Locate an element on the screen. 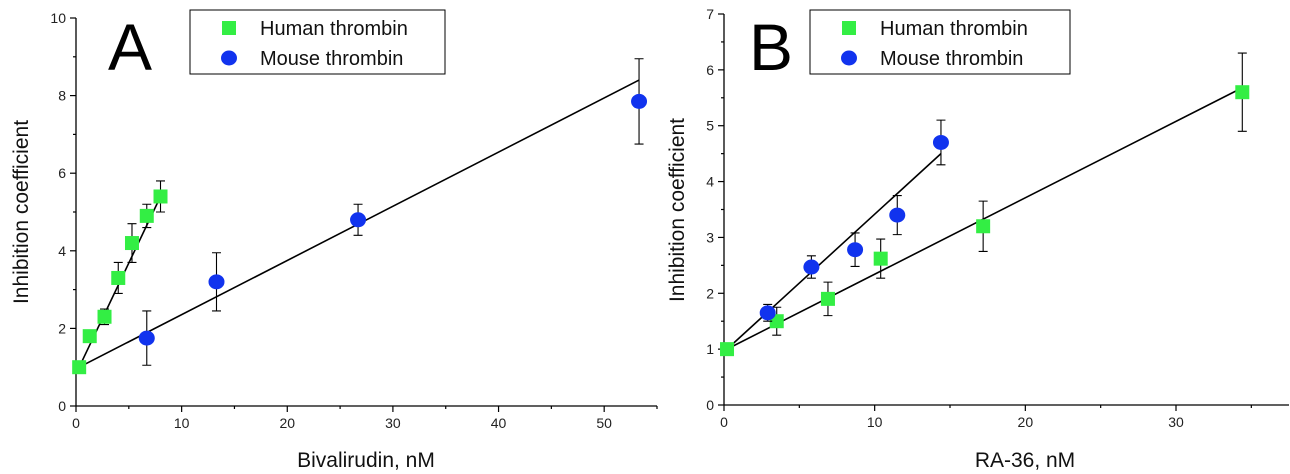 The image size is (1290, 474). y-tick-label: 7 is located at coordinates (710, 14).